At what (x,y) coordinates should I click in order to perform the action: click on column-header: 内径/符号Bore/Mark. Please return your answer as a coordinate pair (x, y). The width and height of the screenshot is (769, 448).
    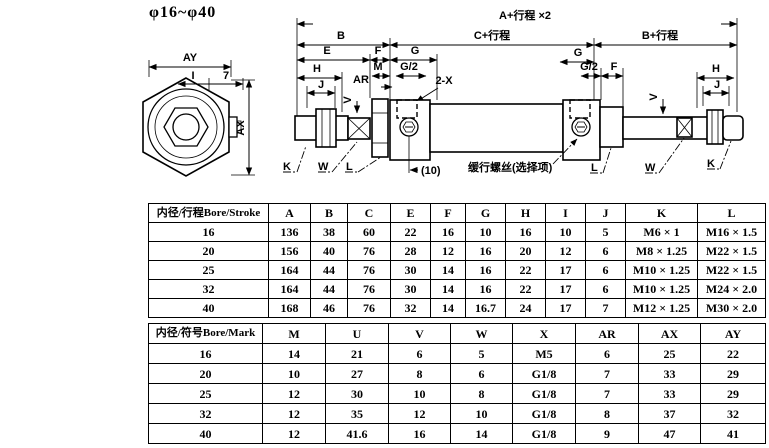
    Looking at the image, I should click on (205, 333).